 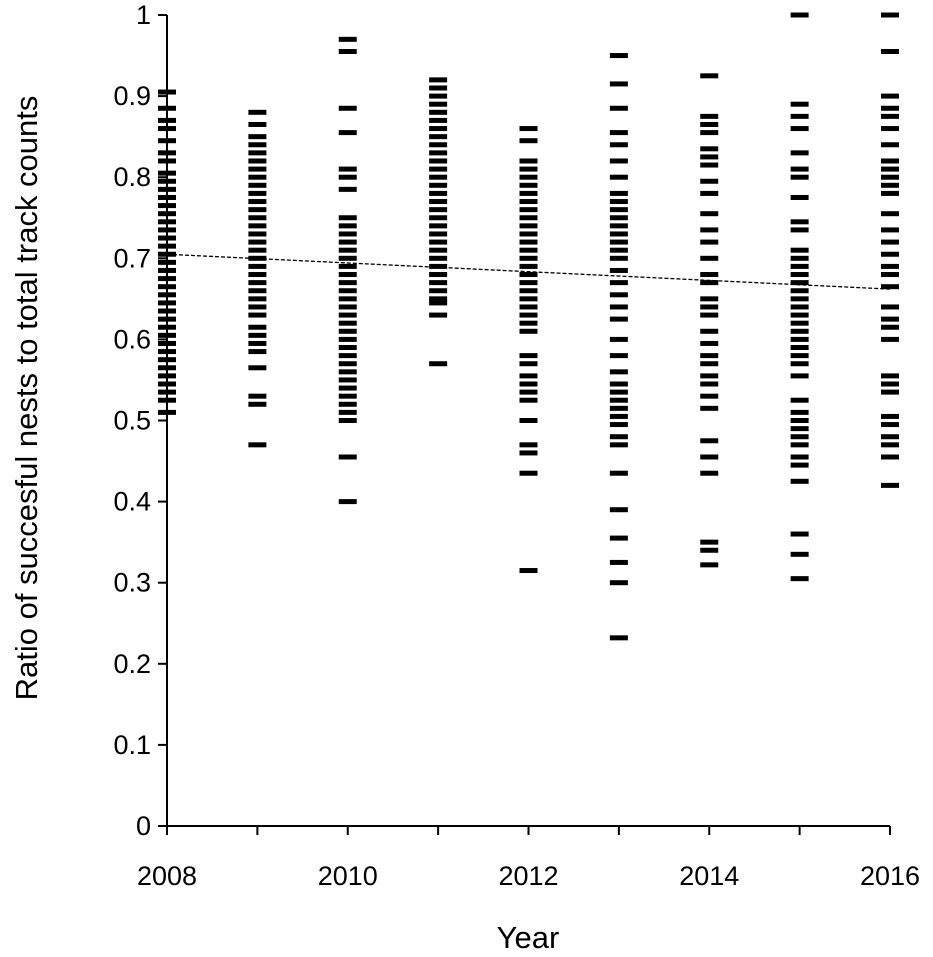 What do you see at coordinates (528, 858) in the screenshot?
I see `x-axis: 2008 2010 2012 2014 2016` at bounding box center [528, 858].